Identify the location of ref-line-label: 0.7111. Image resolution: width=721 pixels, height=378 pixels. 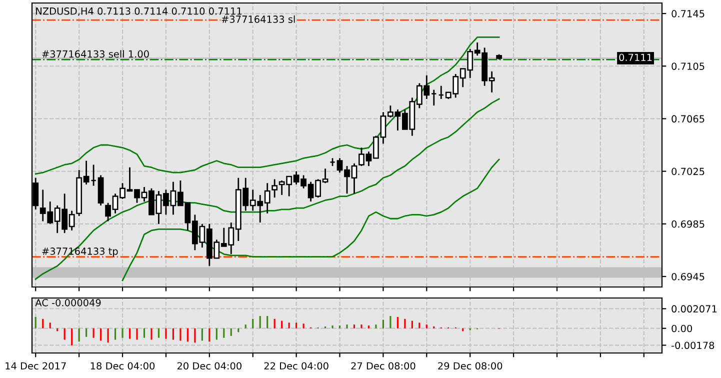
(635, 58).